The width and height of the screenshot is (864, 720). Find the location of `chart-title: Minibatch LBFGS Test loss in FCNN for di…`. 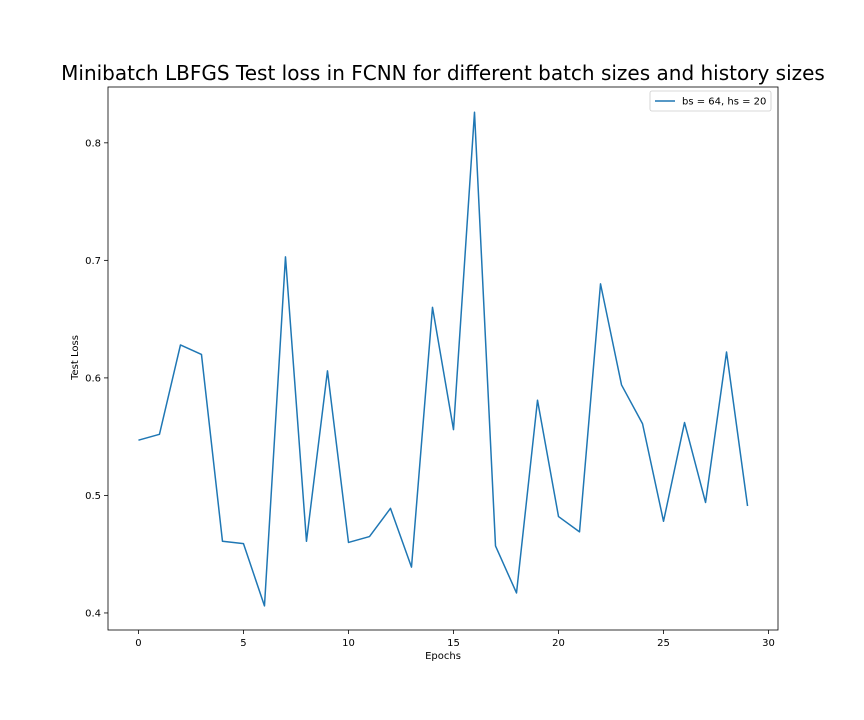

chart-title: Minibatch LBFGS Test loss in FCNN for di… is located at coordinates (443, 73).